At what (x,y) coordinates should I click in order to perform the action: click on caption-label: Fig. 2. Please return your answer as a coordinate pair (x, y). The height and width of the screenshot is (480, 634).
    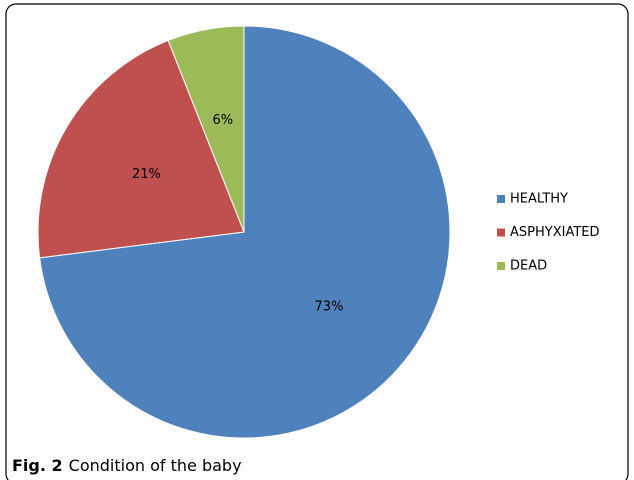
    Looking at the image, I should click on (37, 465).